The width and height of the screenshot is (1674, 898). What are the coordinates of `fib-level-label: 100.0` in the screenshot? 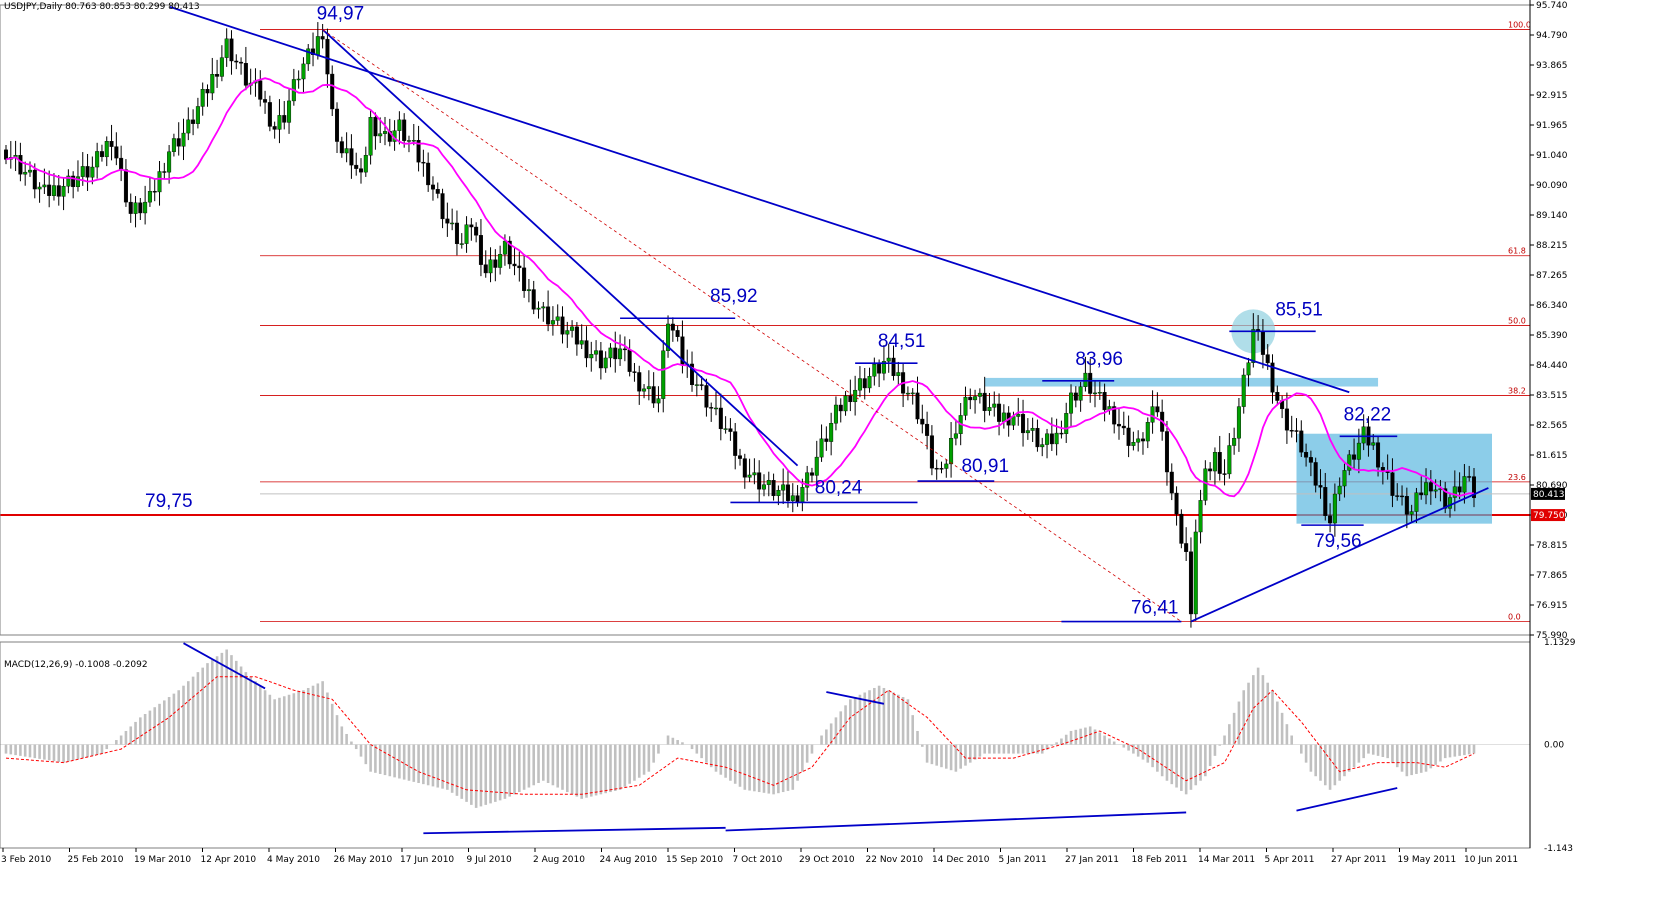 It's located at (1519, 25).